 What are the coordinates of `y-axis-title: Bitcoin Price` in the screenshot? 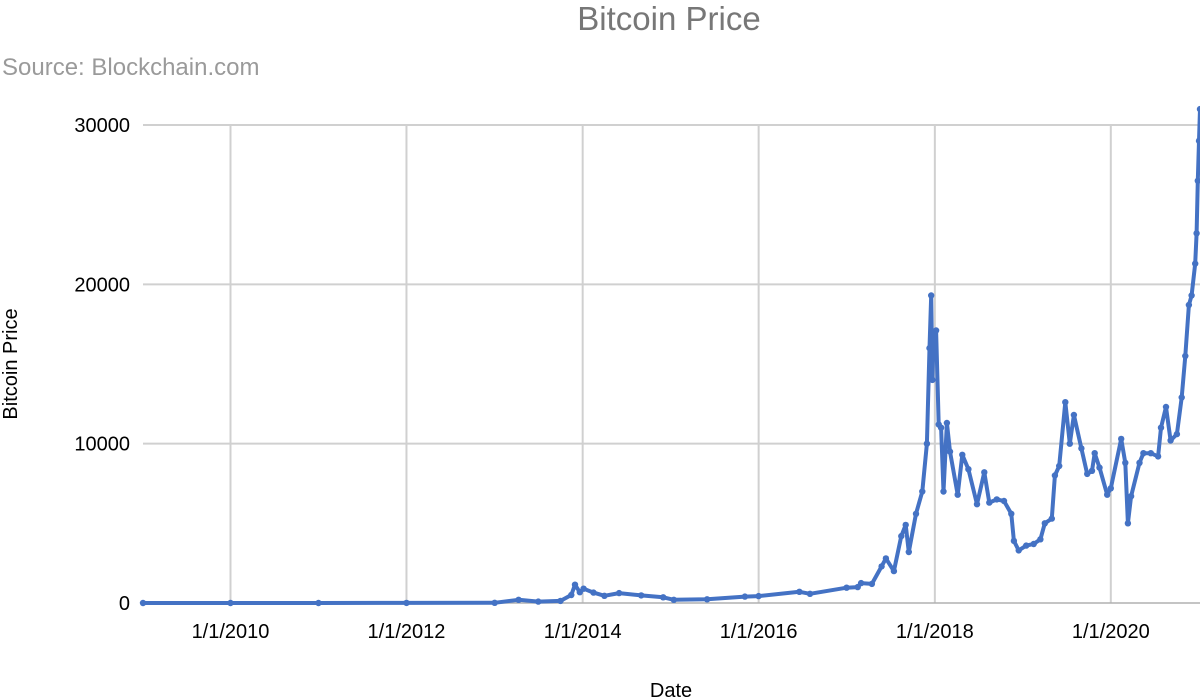 It's located at (11, 363).